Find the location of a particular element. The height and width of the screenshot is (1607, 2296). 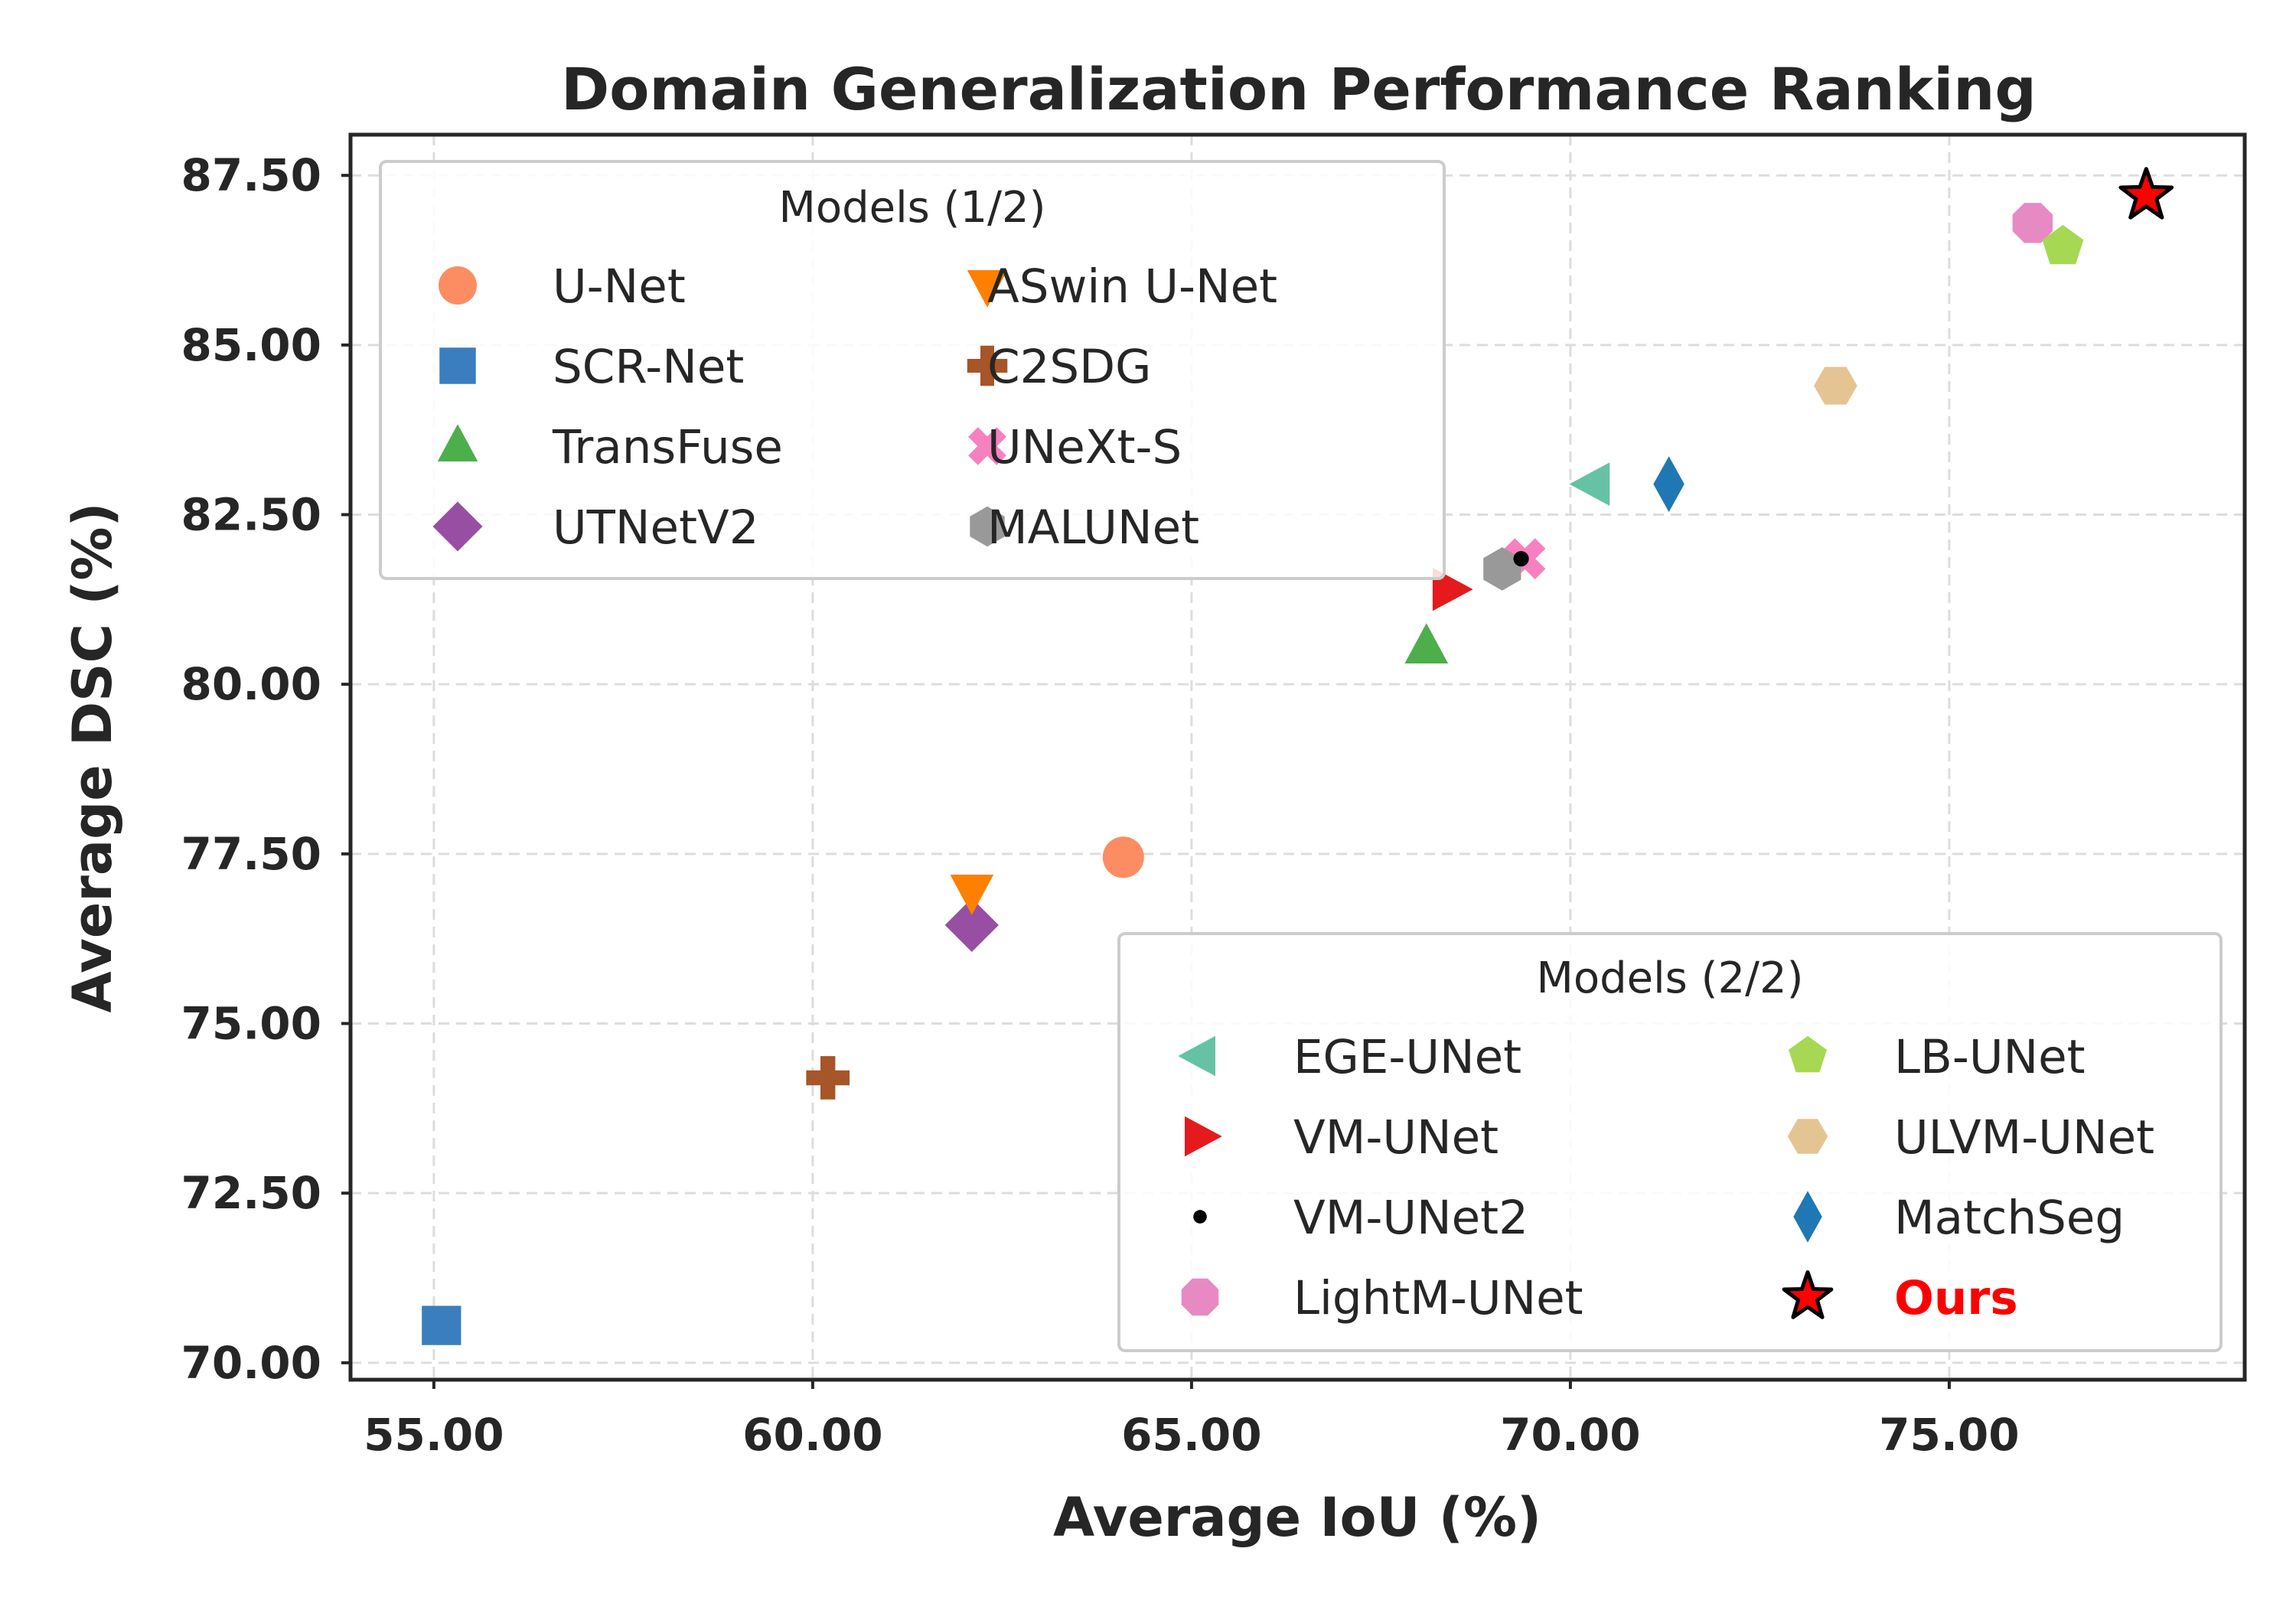

x-axis-label: Average IoU (%) is located at coordinates (1297, 1517).